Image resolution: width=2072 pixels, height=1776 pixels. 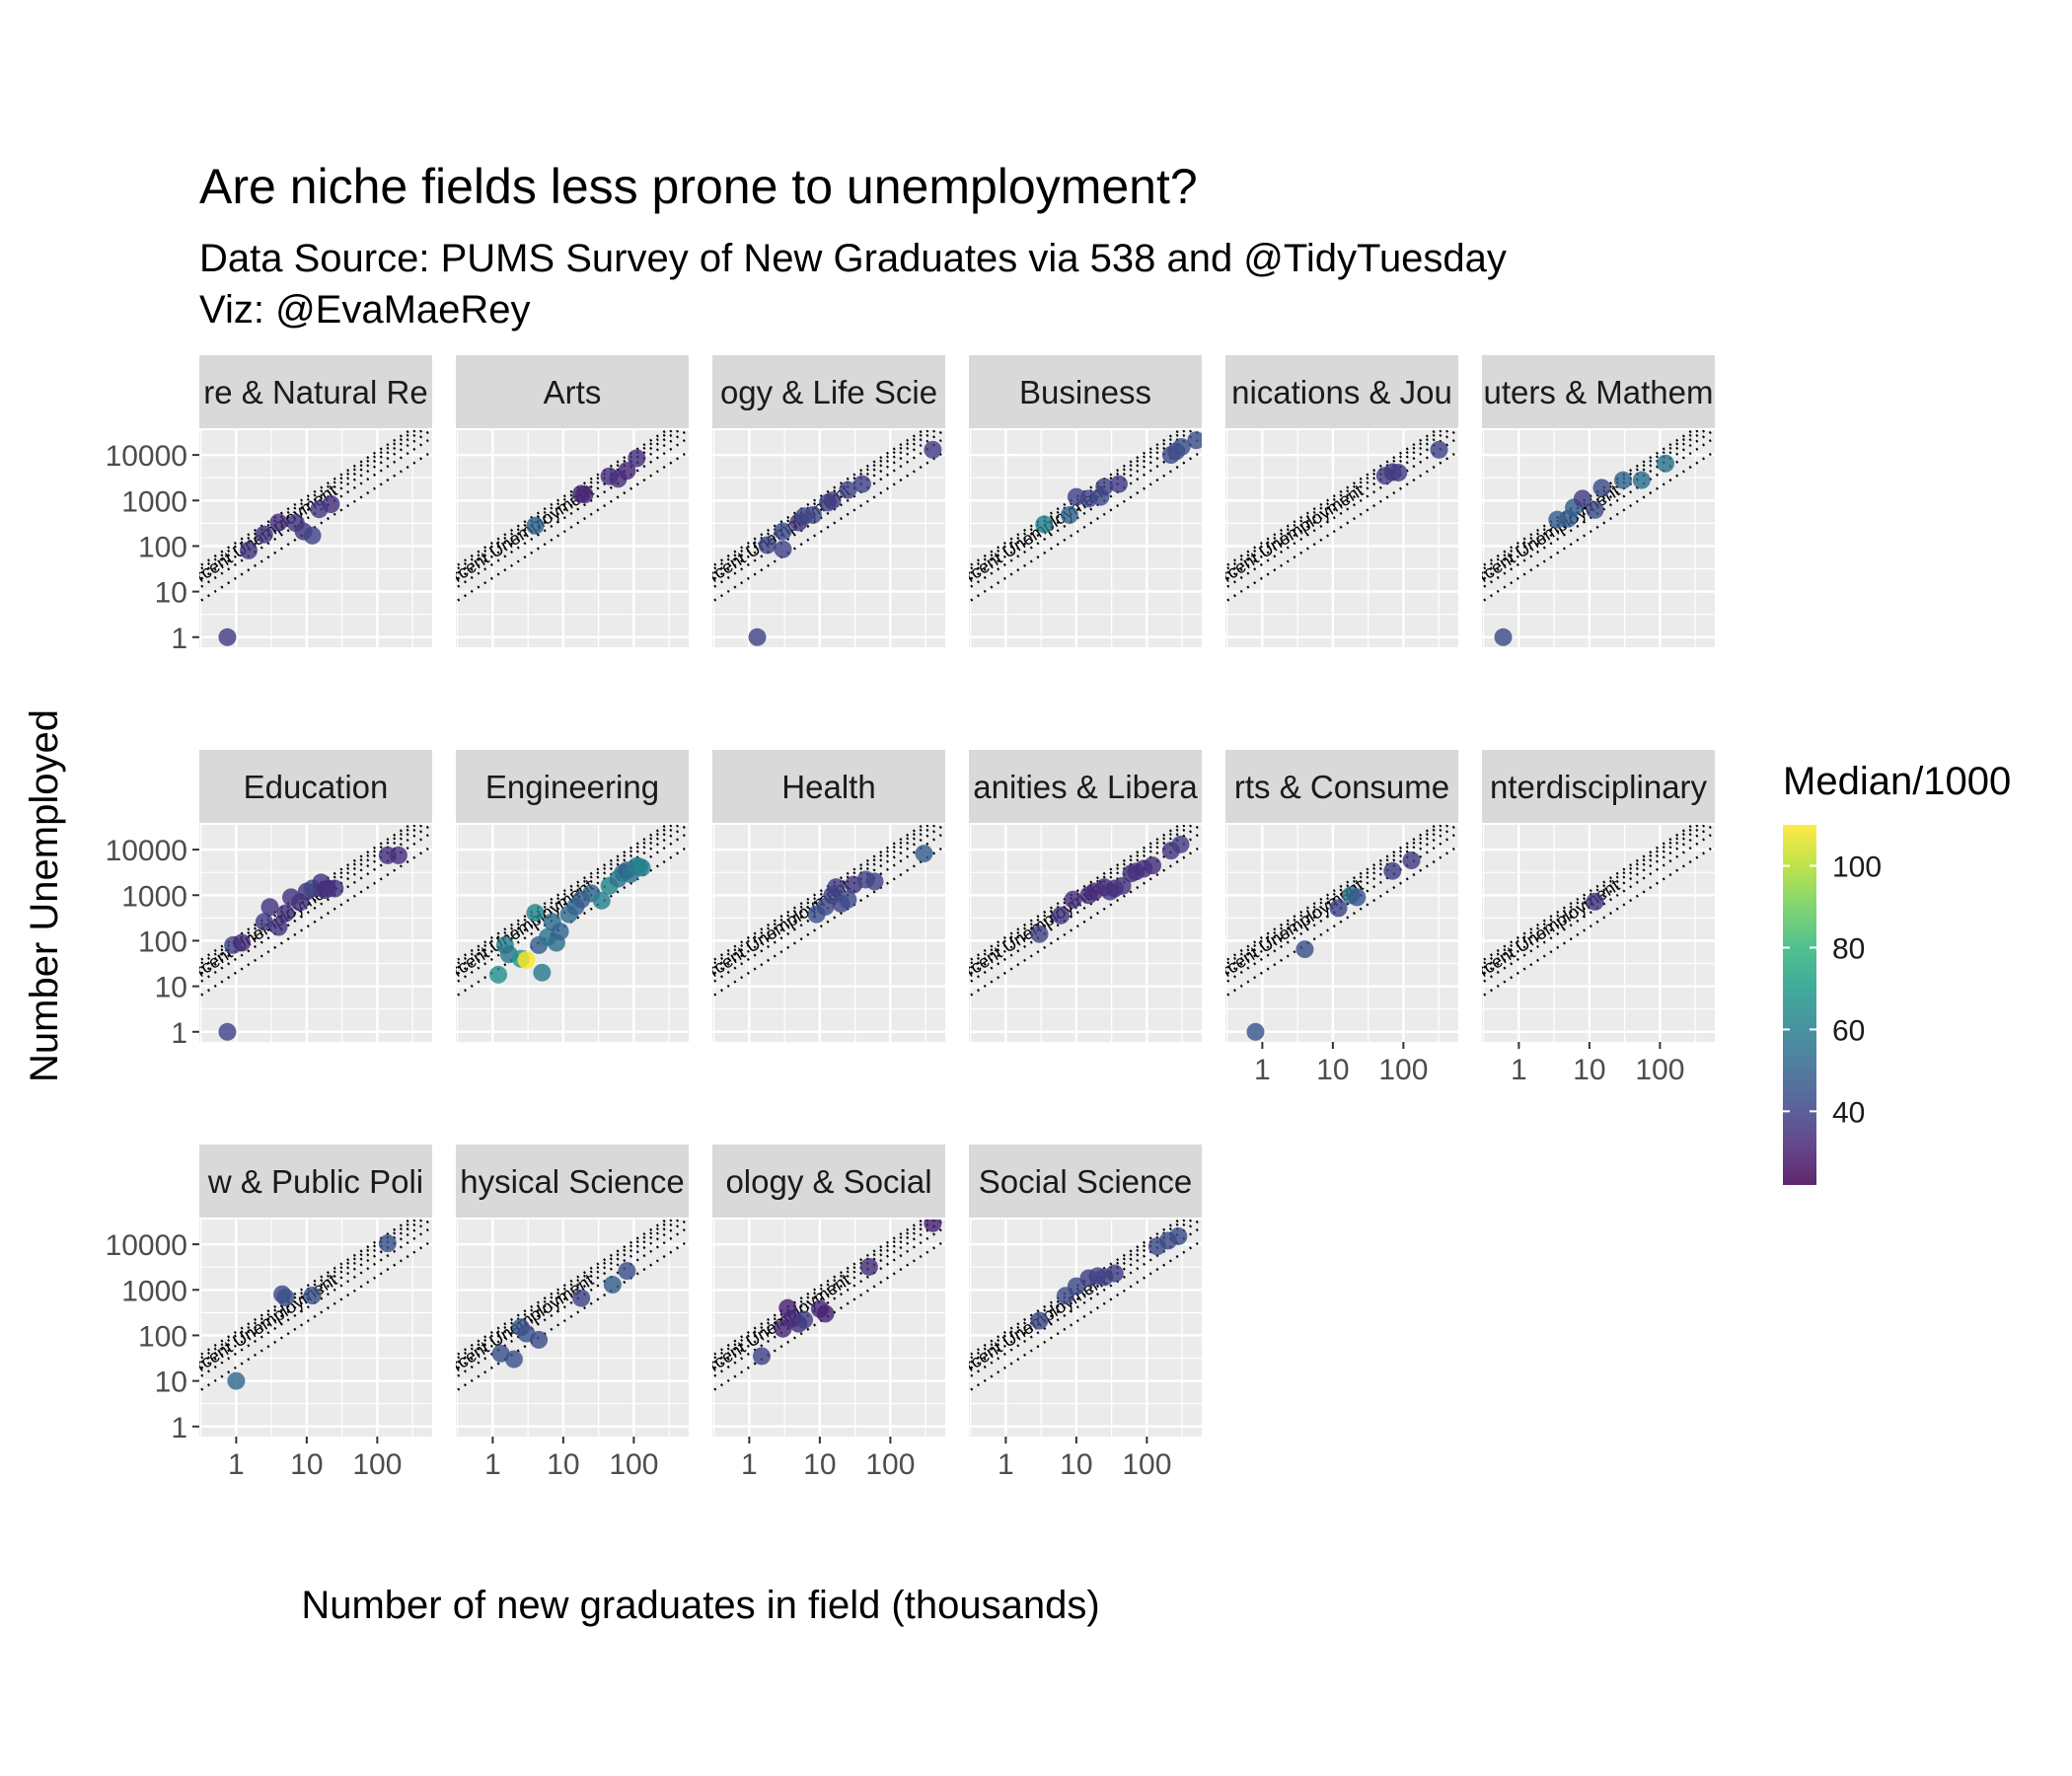 What do you see at coordinates (1085, 392) in the screenshot?
I see `facet-strip-label: Business` at bounding box center [1085, 392].